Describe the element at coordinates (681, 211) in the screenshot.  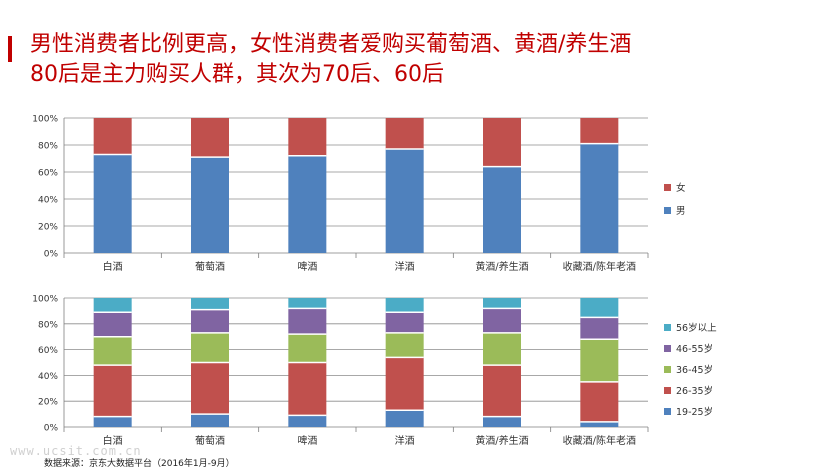
I see `legend-label: 男` at that location.